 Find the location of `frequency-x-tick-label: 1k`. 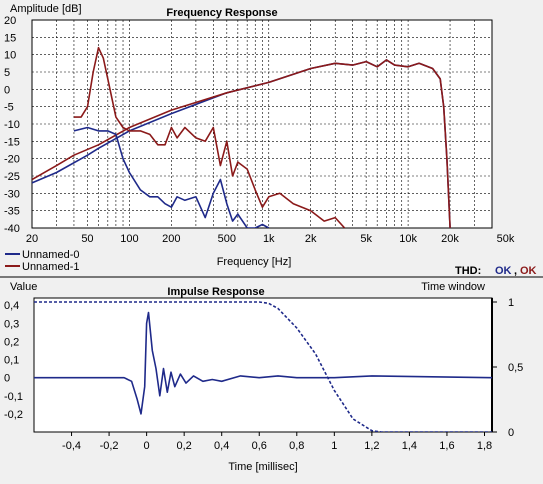

frequency-x-tick-label: 1k is located at coordinates (269, 239).